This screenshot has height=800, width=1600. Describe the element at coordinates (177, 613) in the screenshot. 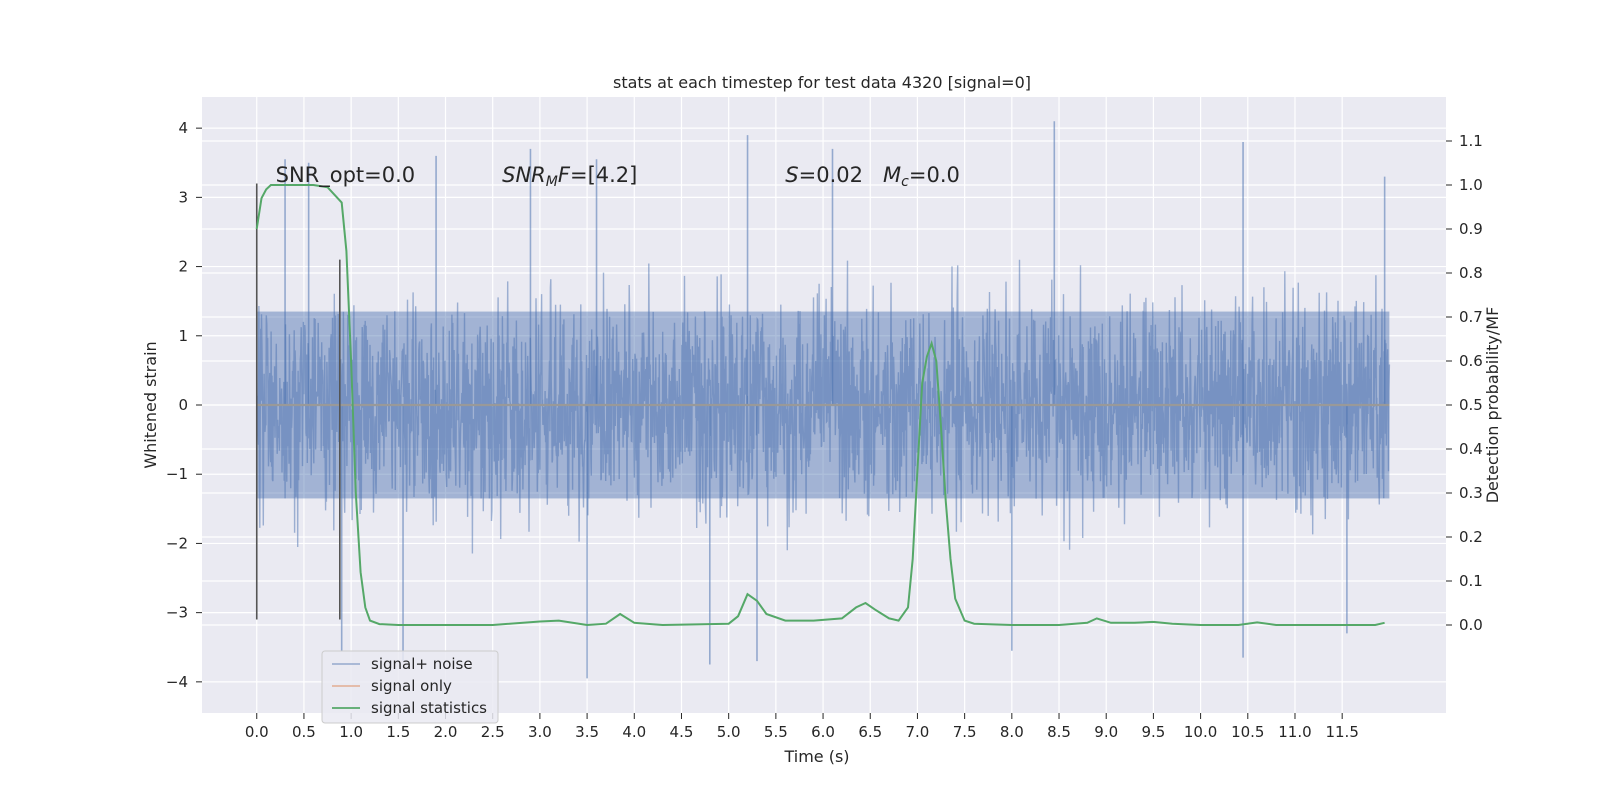

I see `left-y-tick-label: −3` at that location.